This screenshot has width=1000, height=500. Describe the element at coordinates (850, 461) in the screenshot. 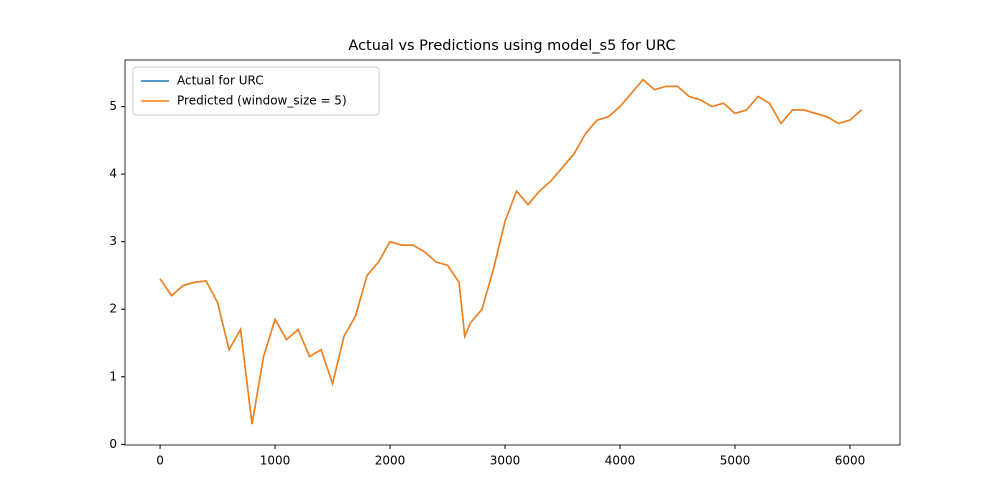

I see `x-tick-label: 6000` at that location.